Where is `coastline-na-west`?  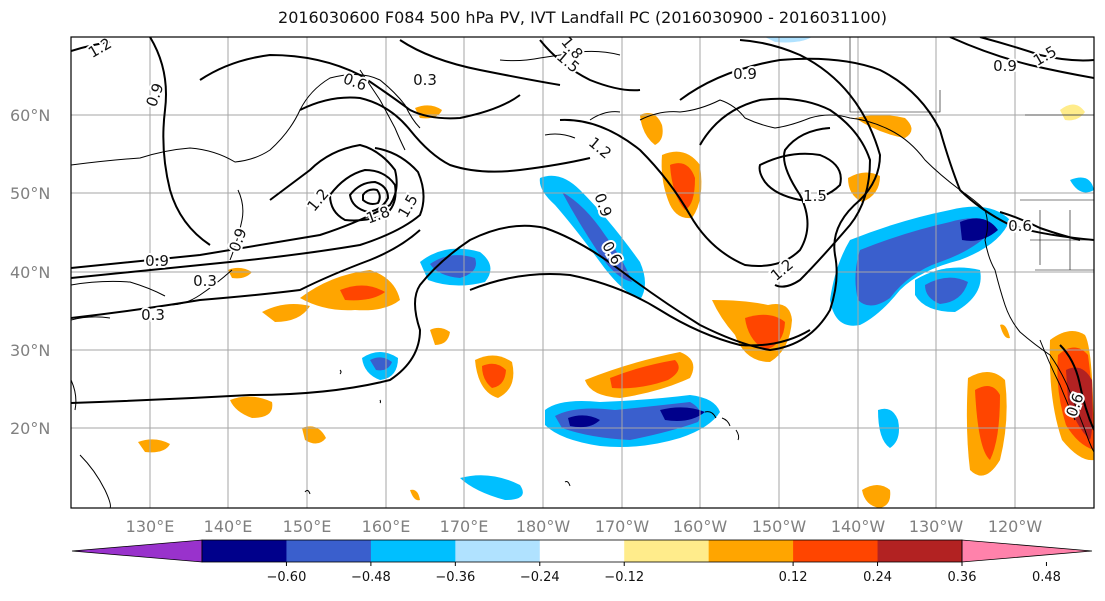
coastline-na-west is located at coordinates (1039, 331).